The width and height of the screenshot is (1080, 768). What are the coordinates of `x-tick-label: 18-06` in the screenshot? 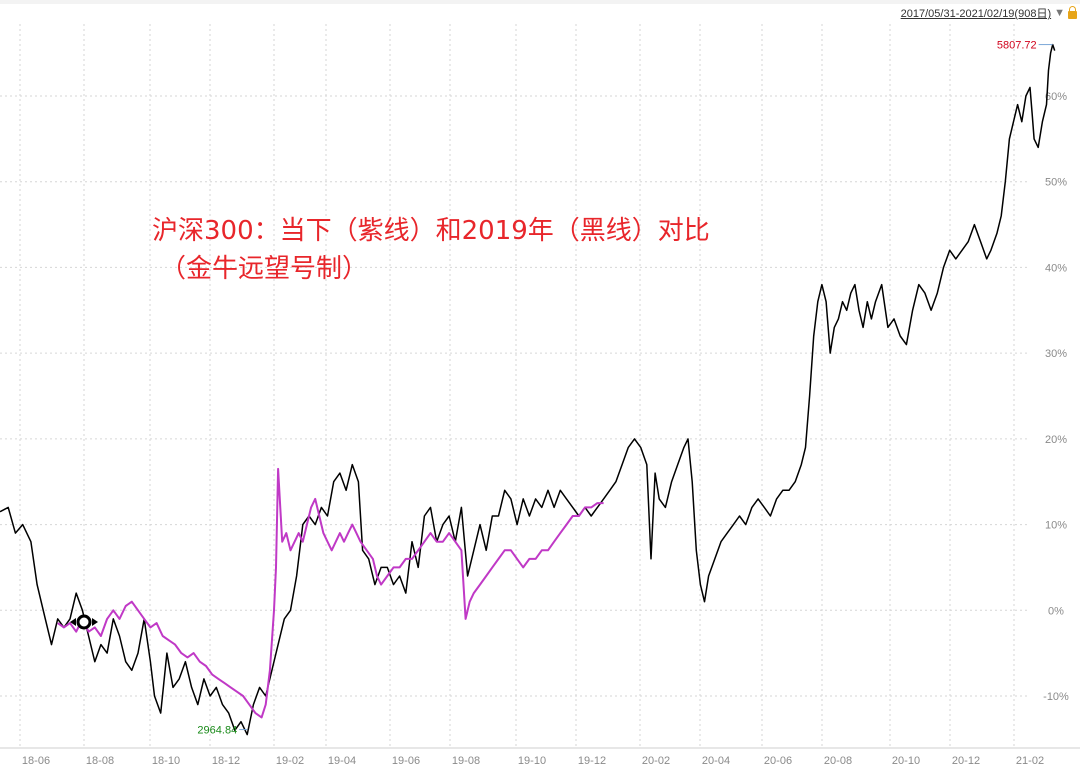 It's located at (36, 761).